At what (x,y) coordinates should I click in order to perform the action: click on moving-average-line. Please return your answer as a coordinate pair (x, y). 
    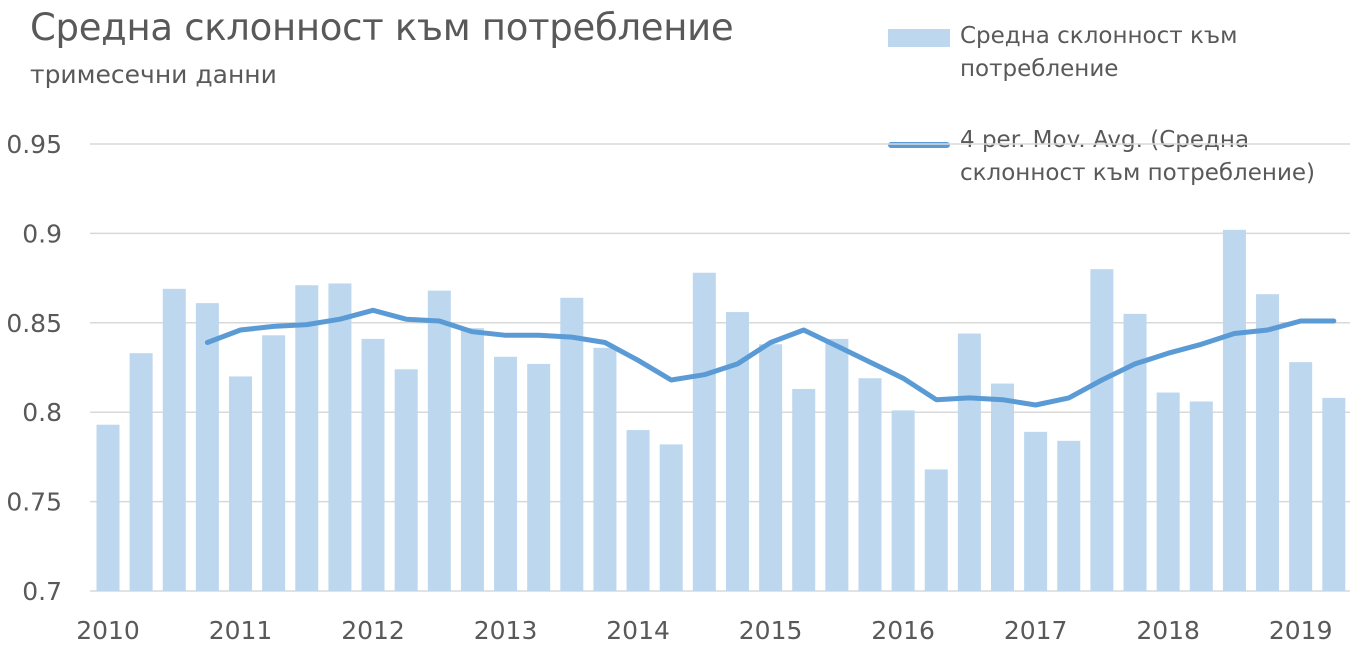
    Looking at the image, I should click on (770, 357).